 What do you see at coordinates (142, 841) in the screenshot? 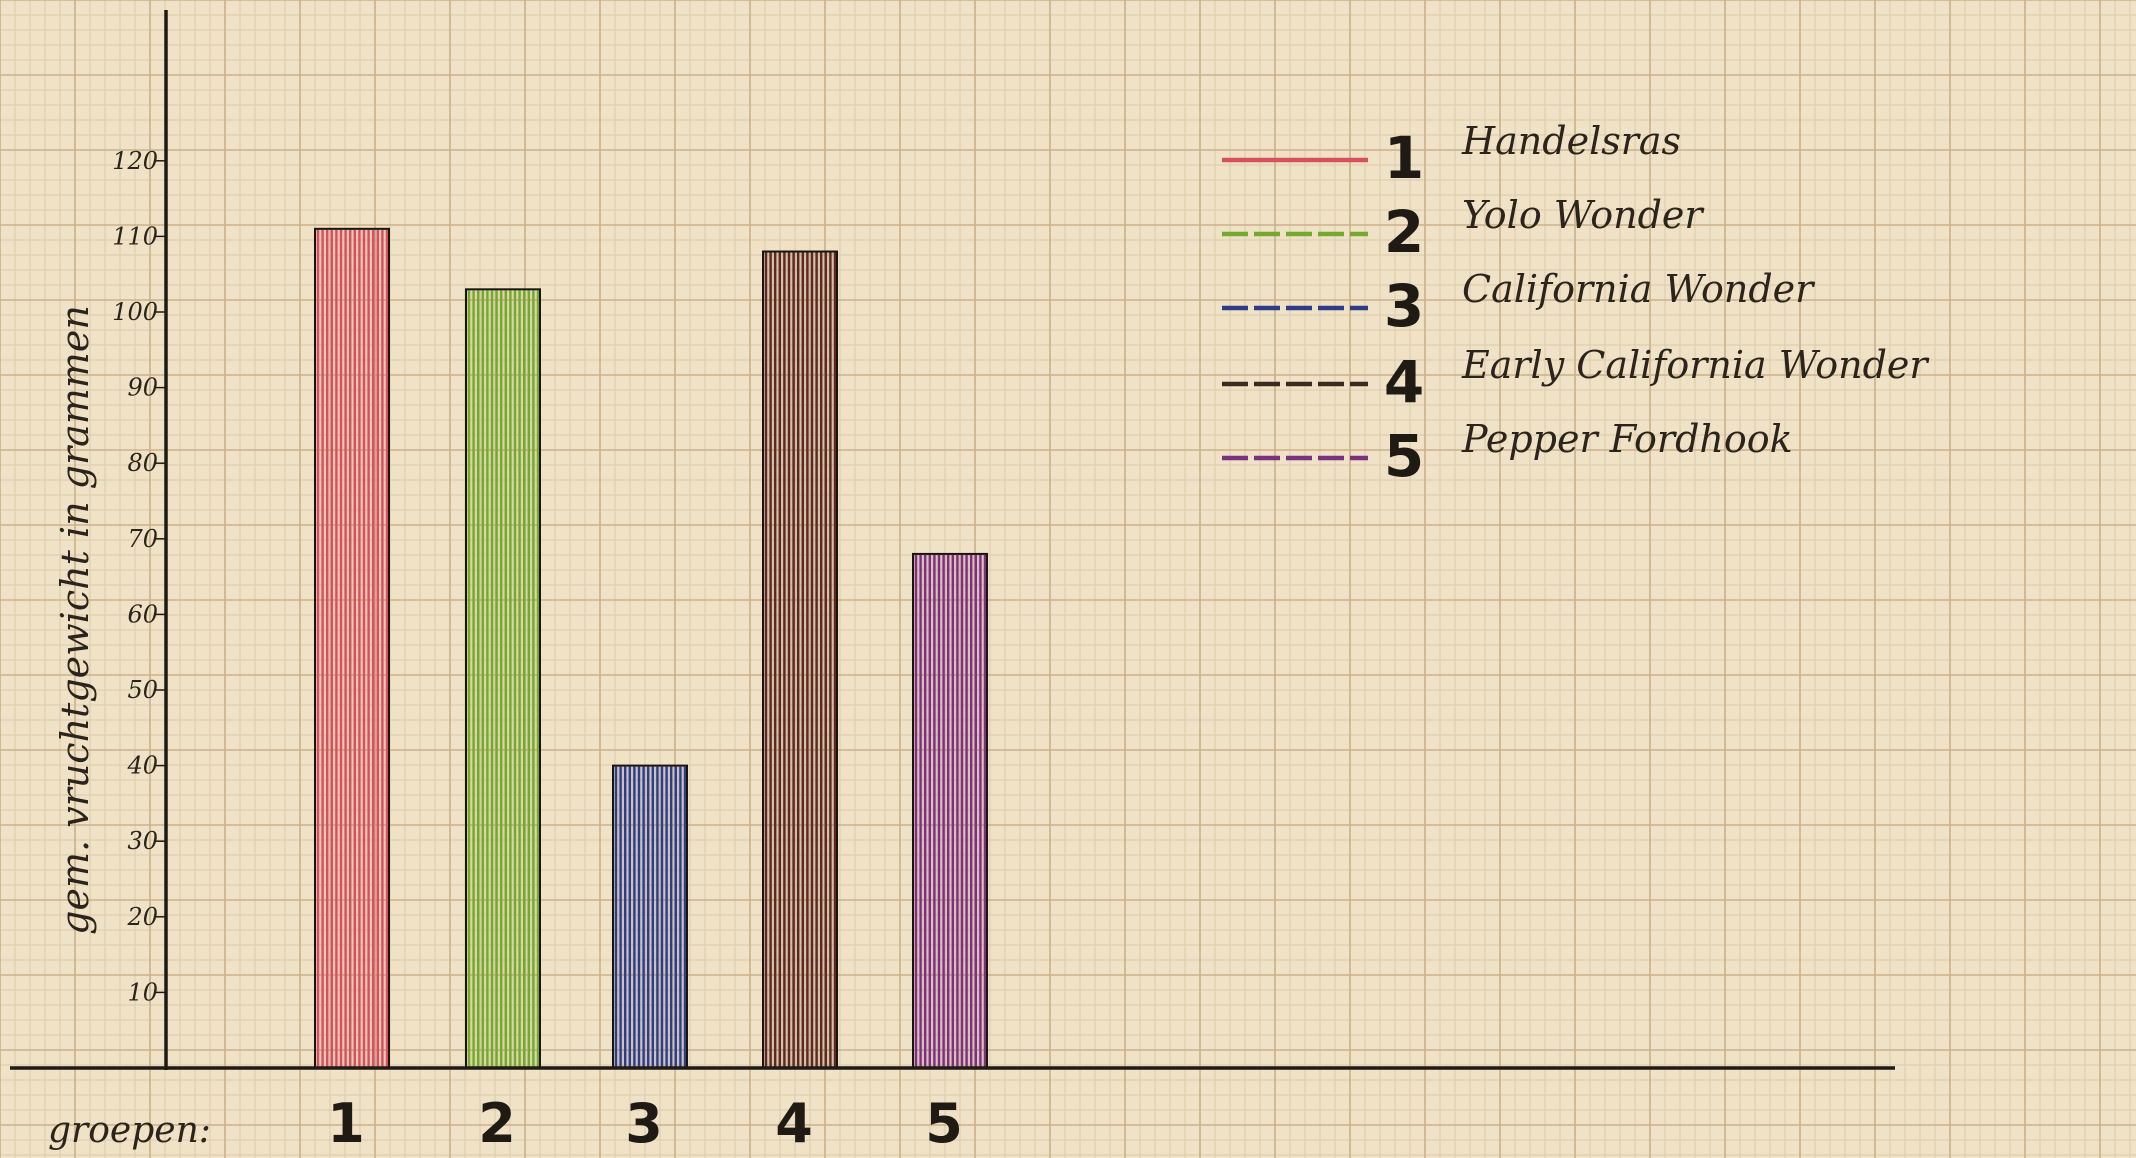
I see `y-tick-label: 30` at bounding box center [142, 841].